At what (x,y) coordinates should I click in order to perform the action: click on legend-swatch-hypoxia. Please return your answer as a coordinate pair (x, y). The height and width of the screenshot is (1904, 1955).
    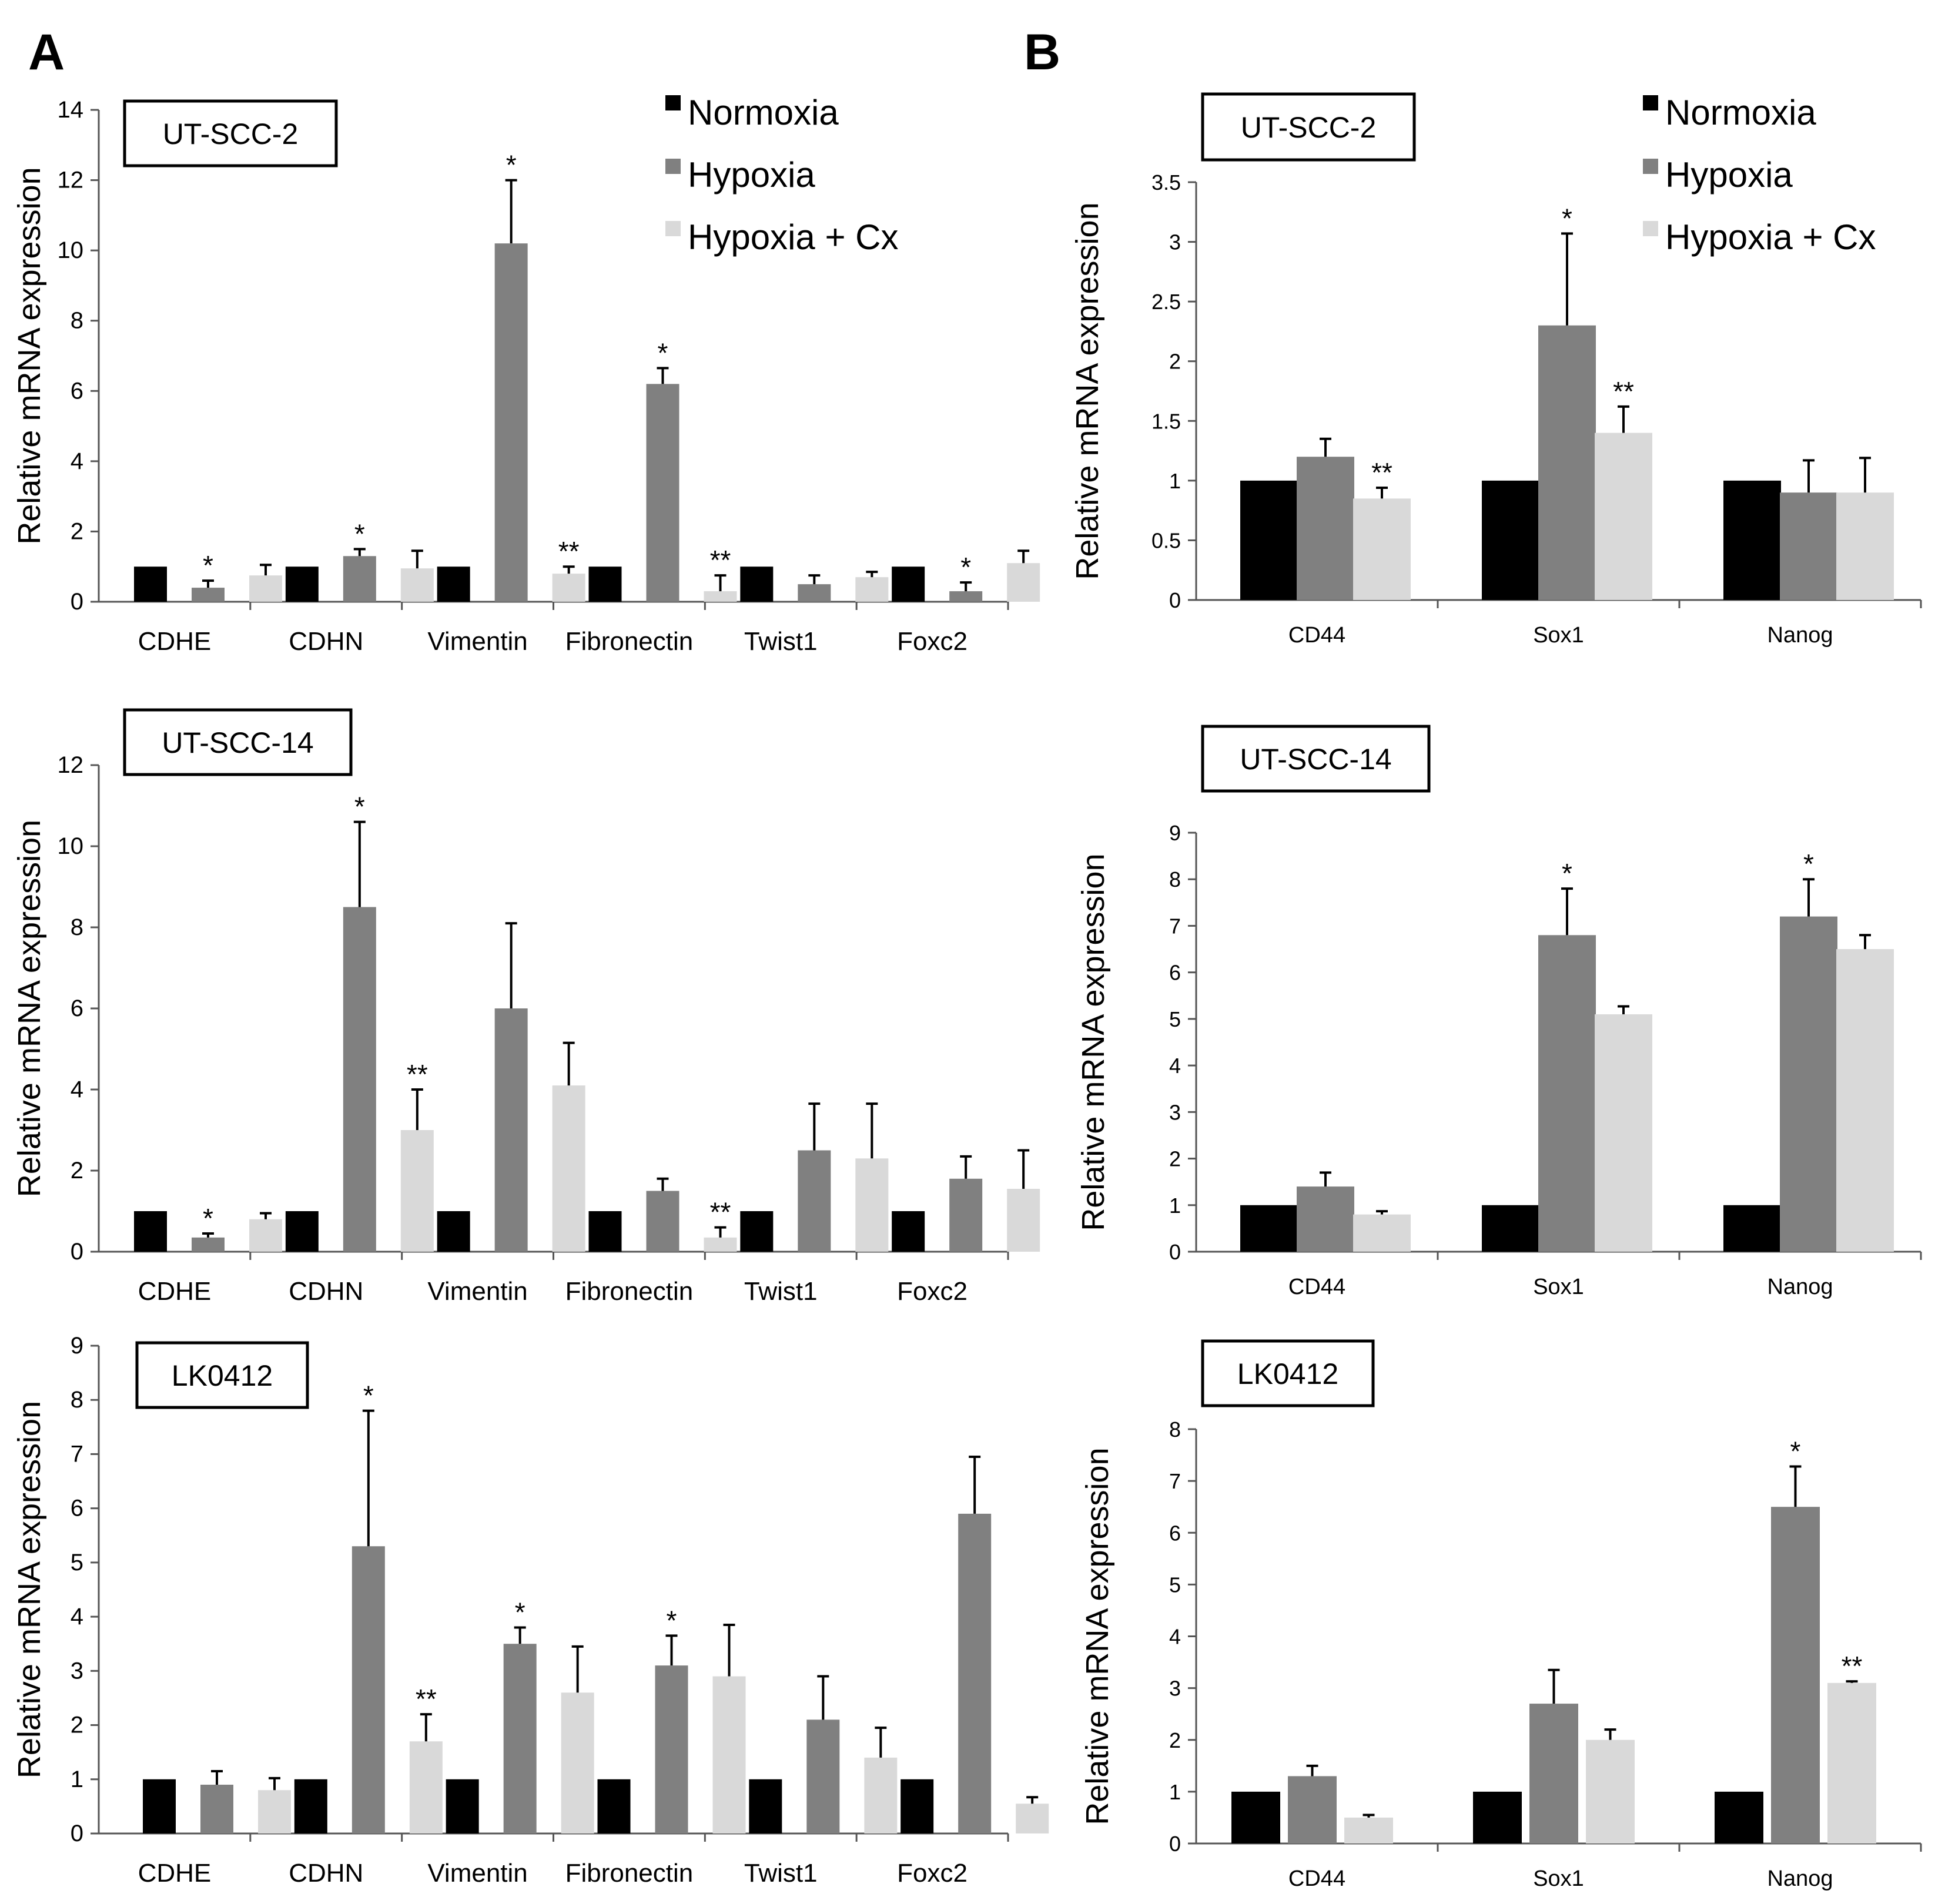
    Looking at the image, I should click on (1650, 167).